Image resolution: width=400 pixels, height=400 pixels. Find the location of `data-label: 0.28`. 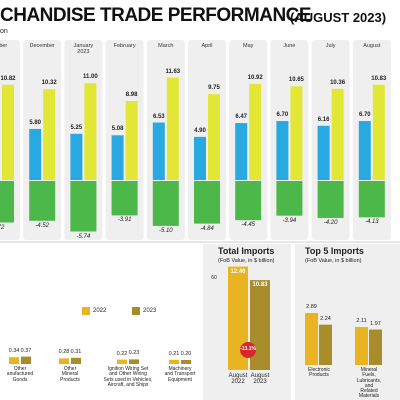

data-label: 0.28 is located at coordinates (64, 352).